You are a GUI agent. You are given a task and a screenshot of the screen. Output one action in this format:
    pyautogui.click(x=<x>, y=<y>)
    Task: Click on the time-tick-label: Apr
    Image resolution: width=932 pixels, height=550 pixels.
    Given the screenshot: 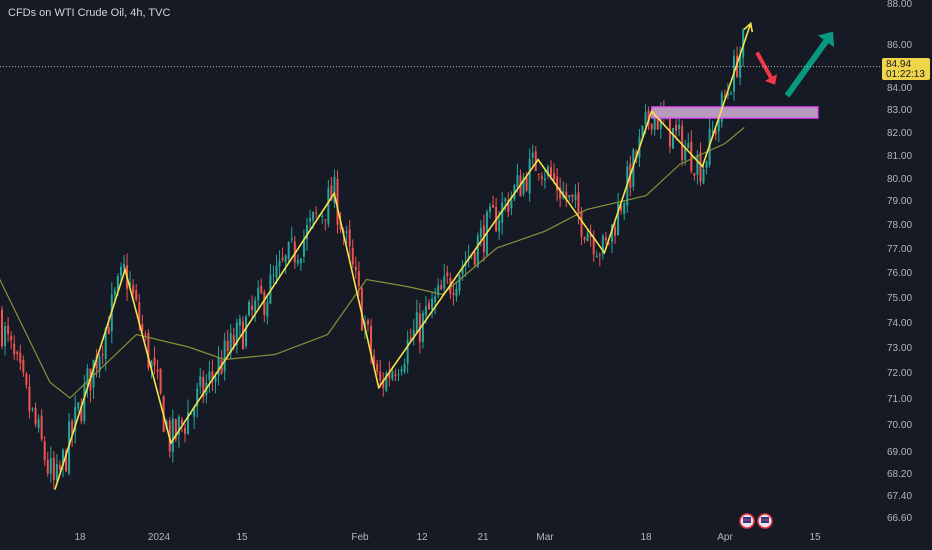 What is the action you would take?
    pyautogui.click(x=725, y=537)
    